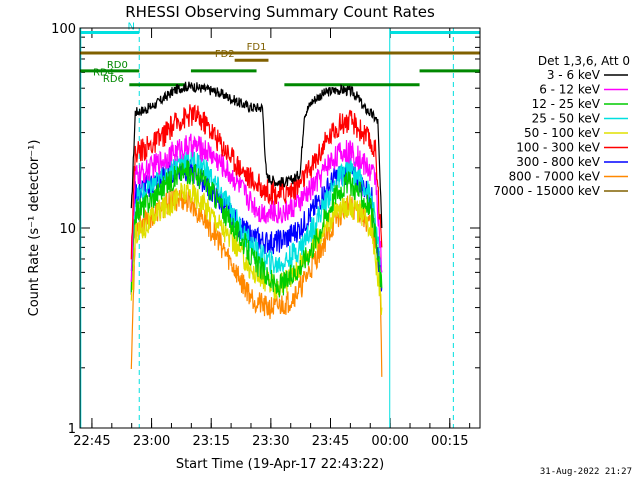 The height and width of the screenshot is (480, 640). What do you see at coordinates (280, 12) in the screenshot?
I see `chart-title: RHESSI Observing Summary Count Rates` at bounding box center [280, 12].